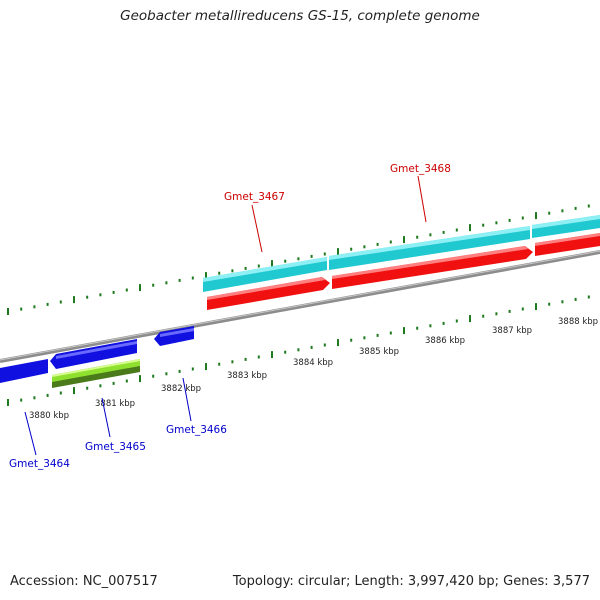 This screenshot has height=600, width=600. What do you see at coordinates (429, 243) in the screenshot?
I see `gene-gmet-3468-cds-shine` at bounding box center [429, 243].